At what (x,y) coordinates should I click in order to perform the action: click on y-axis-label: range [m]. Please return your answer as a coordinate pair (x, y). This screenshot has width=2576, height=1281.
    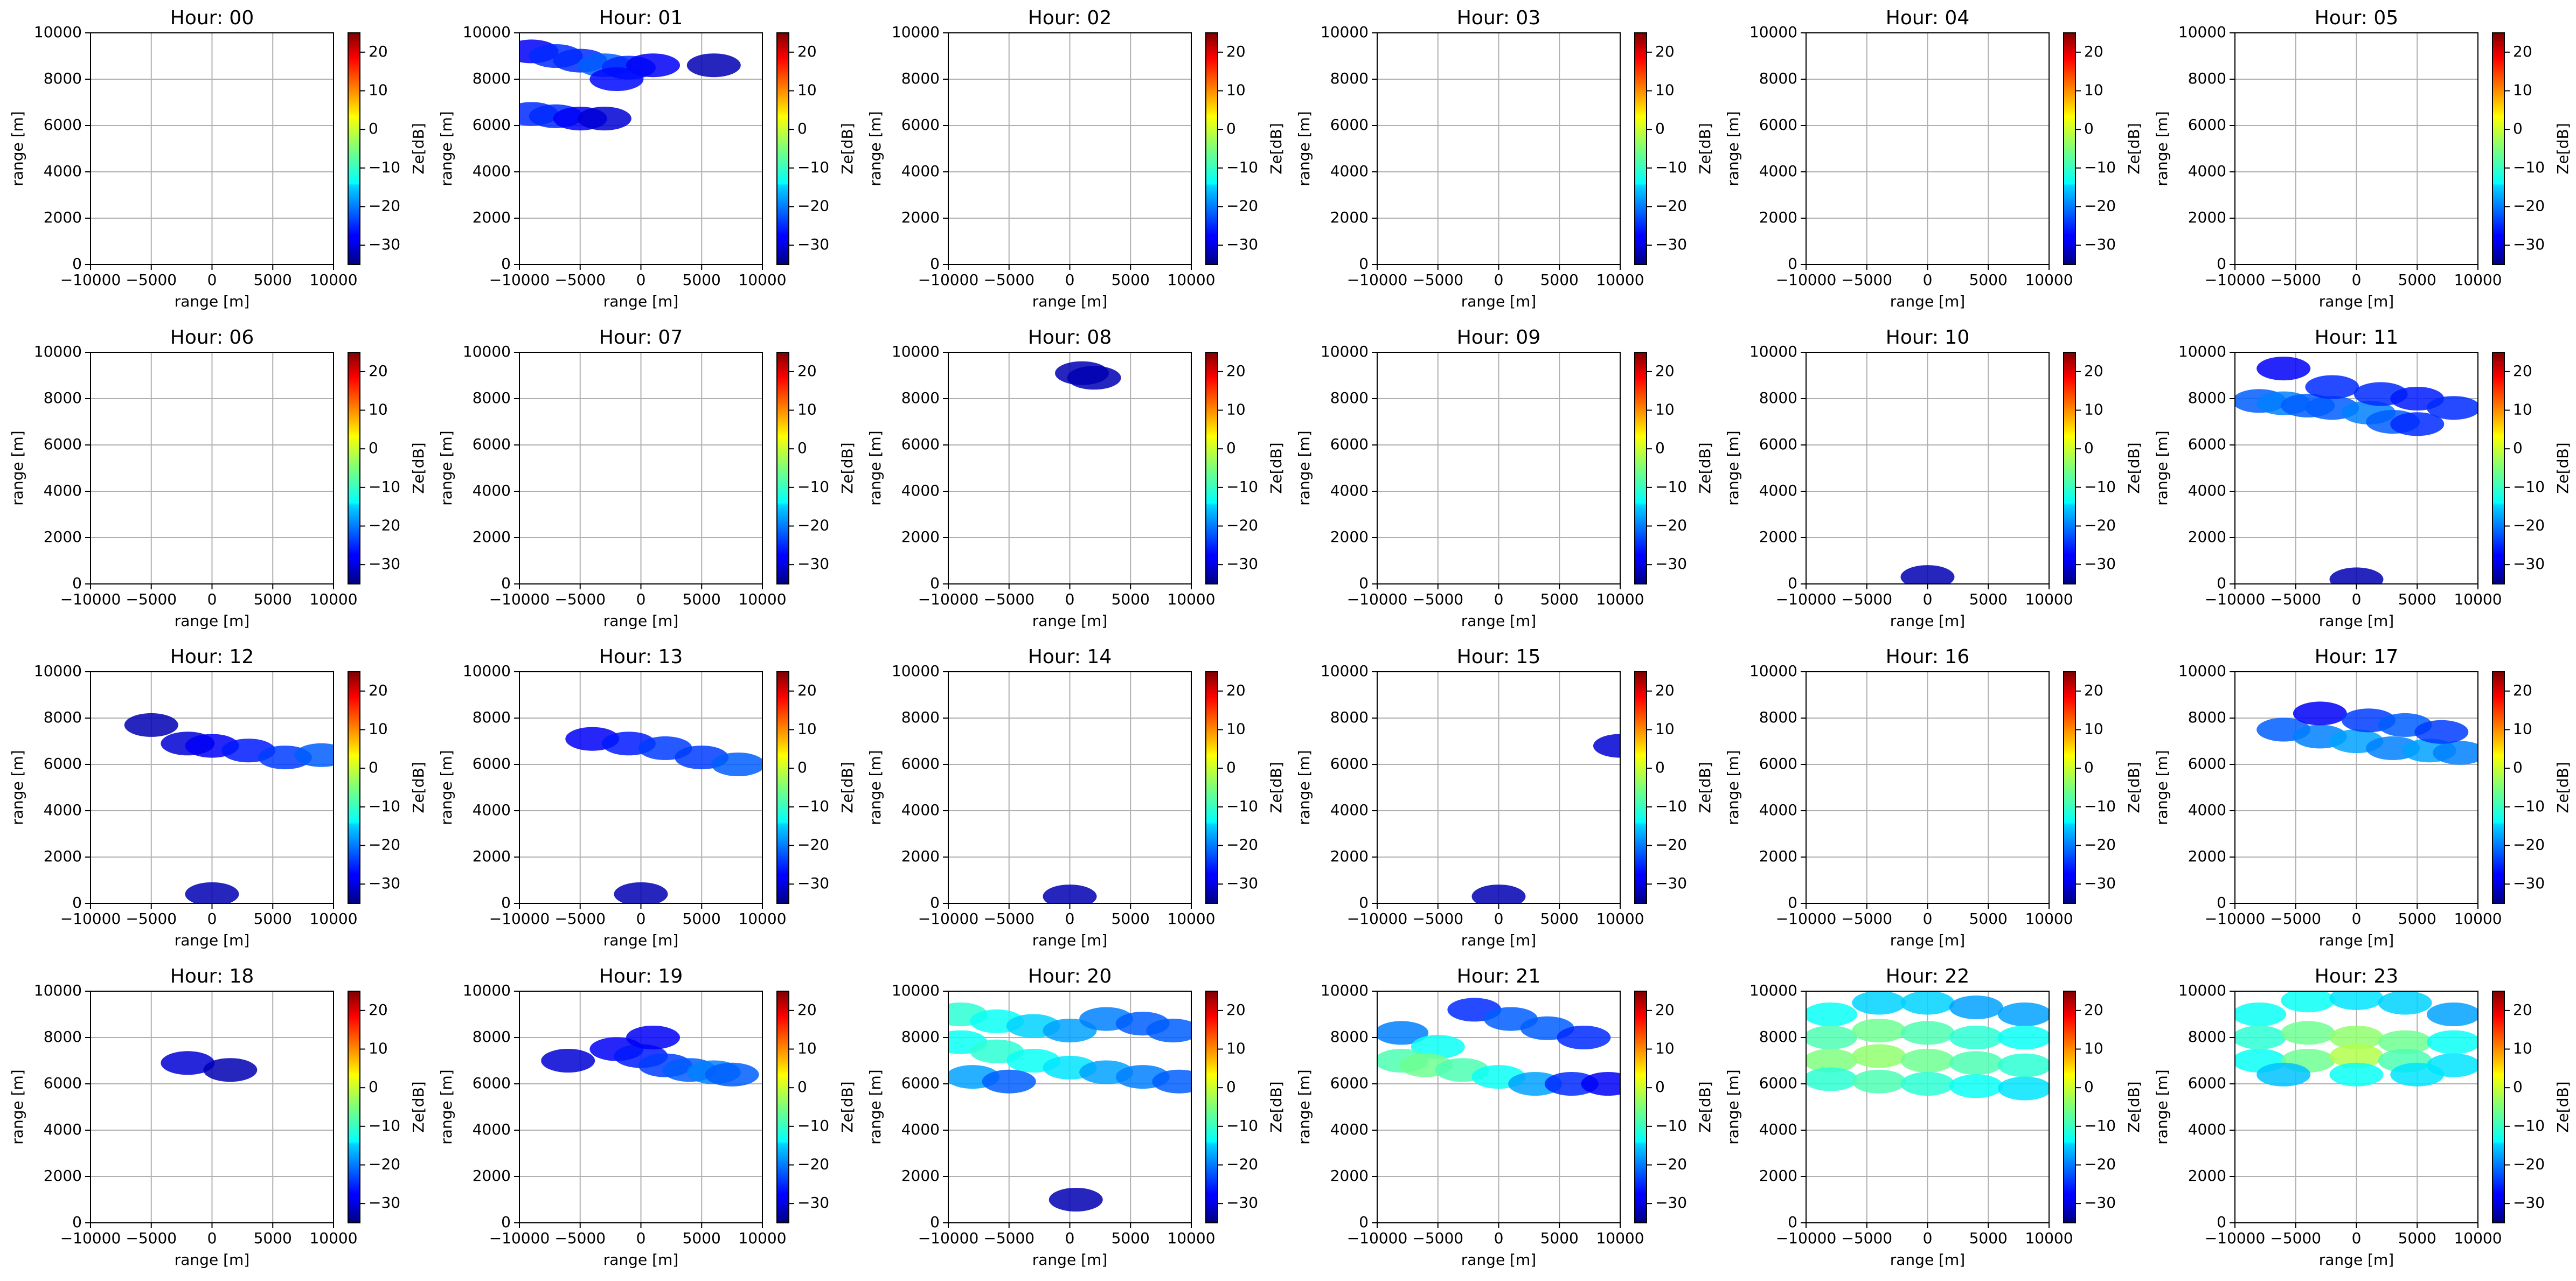
    Looking at the image, I should click on (17, 467).